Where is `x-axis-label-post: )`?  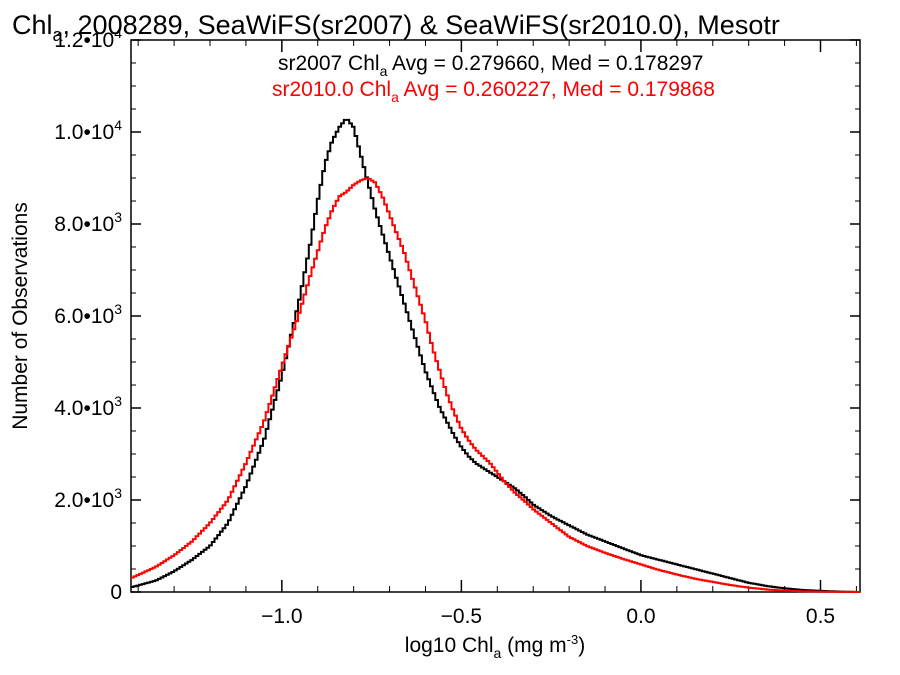 x-axis-label-post: ) is located at coordinates (581, 645).